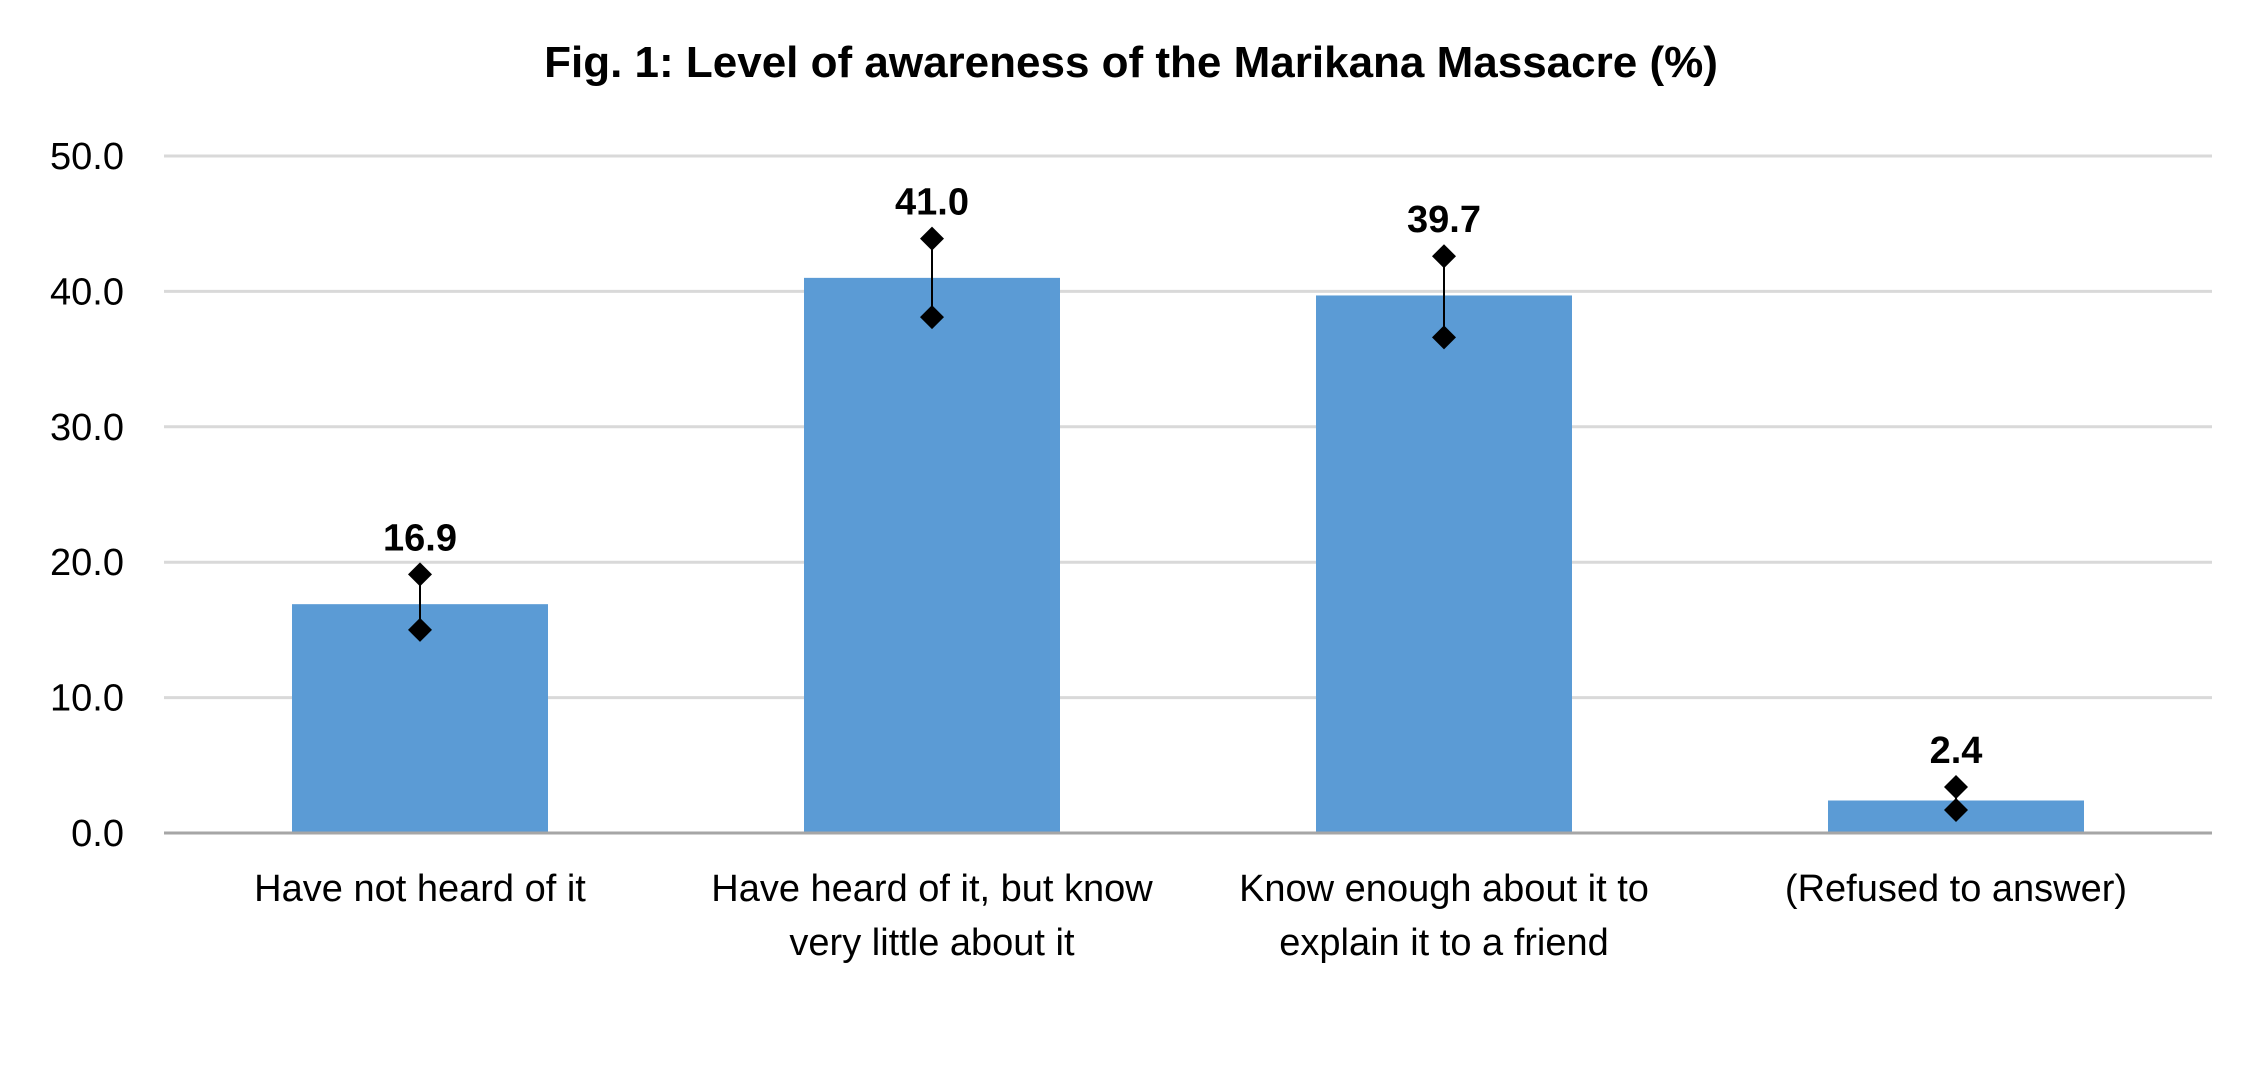 The width and height of the screenshot is (2262, 1065). What do you see at coordinates (87, 428) in the screenshot?
I see `y-tick-label: 30.0` at bounding box center [87, 428].